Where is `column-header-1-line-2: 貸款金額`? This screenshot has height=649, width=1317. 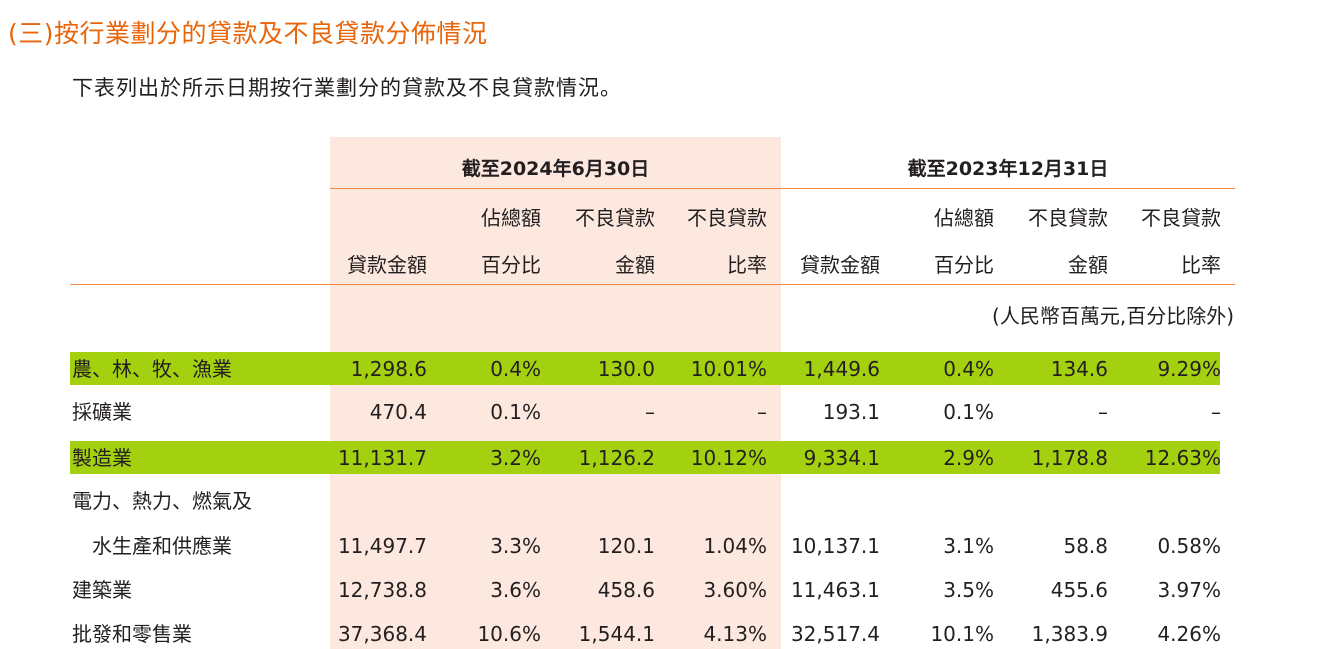 column-header-1-line-2: 貸款金額 is located at coordinates (387, 265).